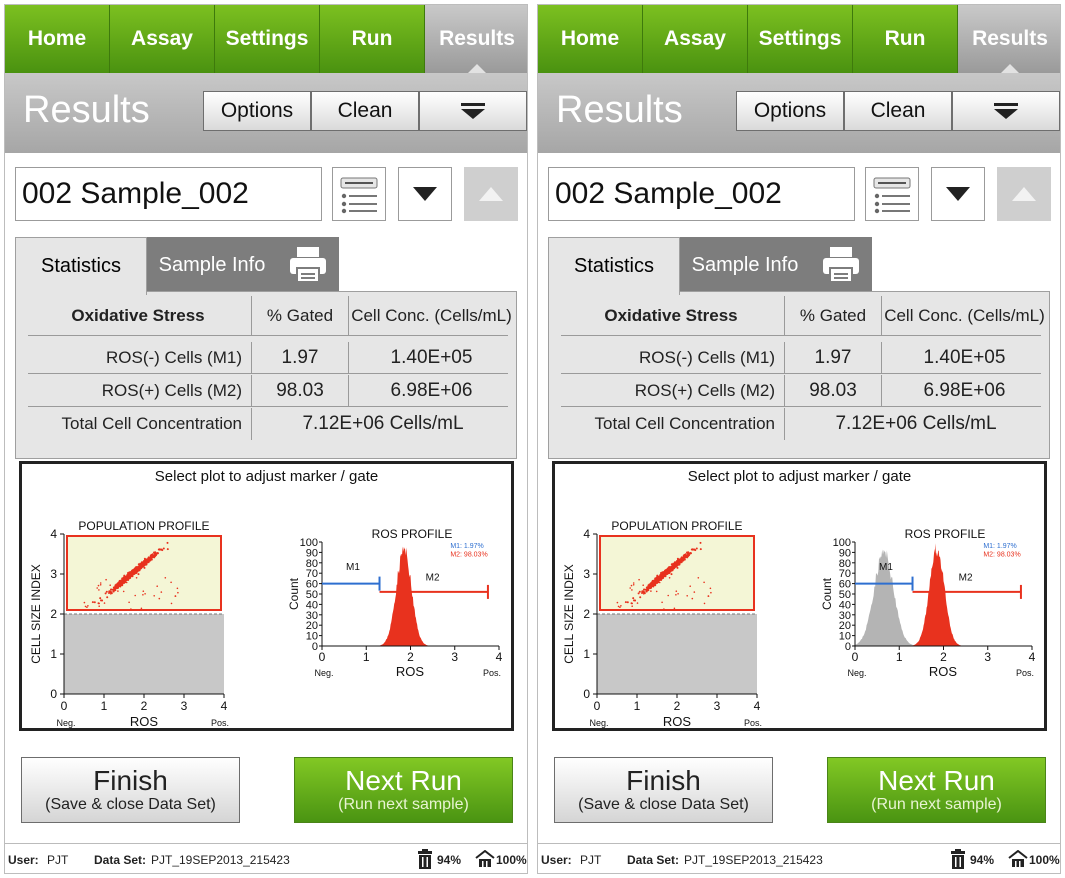 The image size is (1065, 878). What do you see at coordinates (266, 476) in the screenshot?
I see `plot-hint: Select plot to adjust marker / gate` at bounding box center [266, 476].